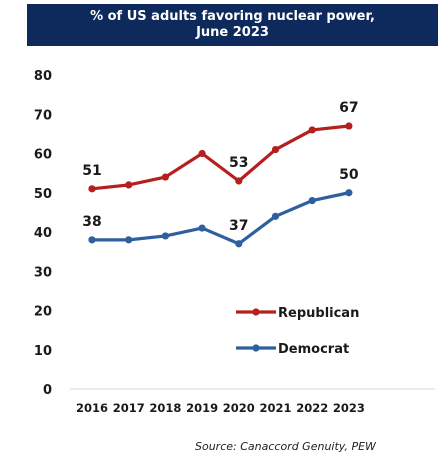 The image size is (438, 474). Describe the element at coordinates (165, 408) in the screenshot. I see `x-tick-label: 2018` at that location.